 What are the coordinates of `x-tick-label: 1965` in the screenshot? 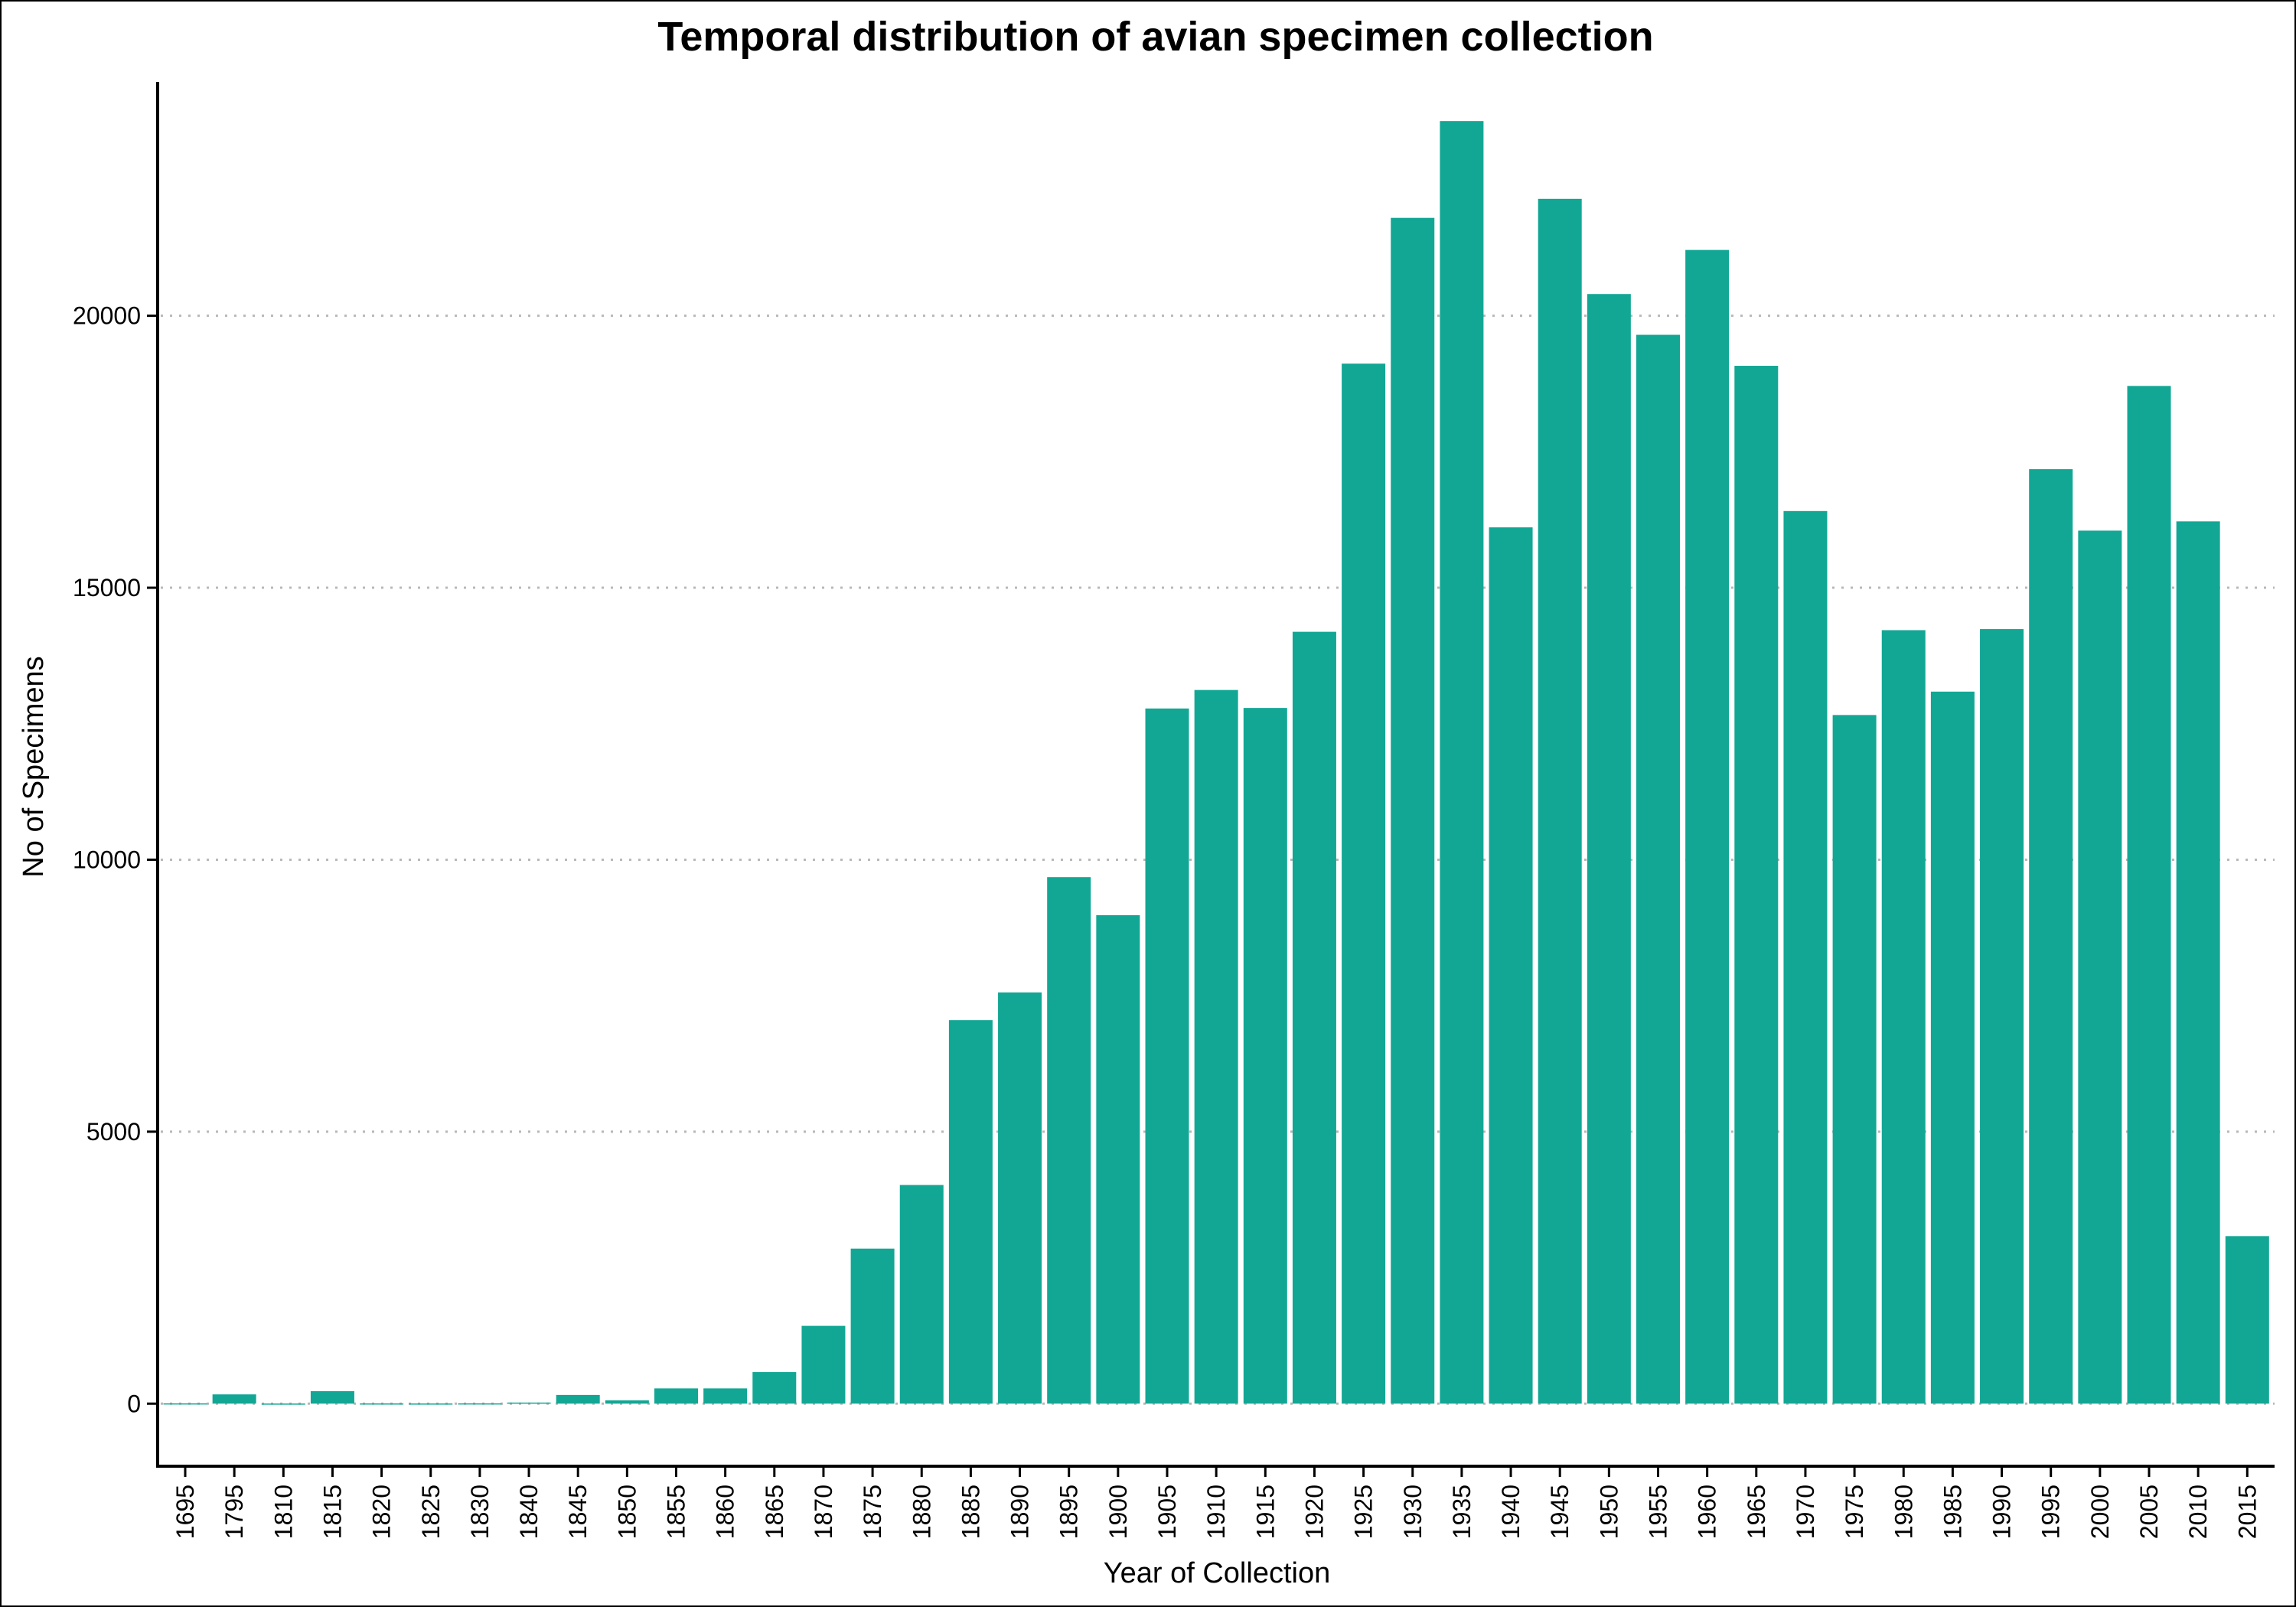 It's located at (1756, 1512).